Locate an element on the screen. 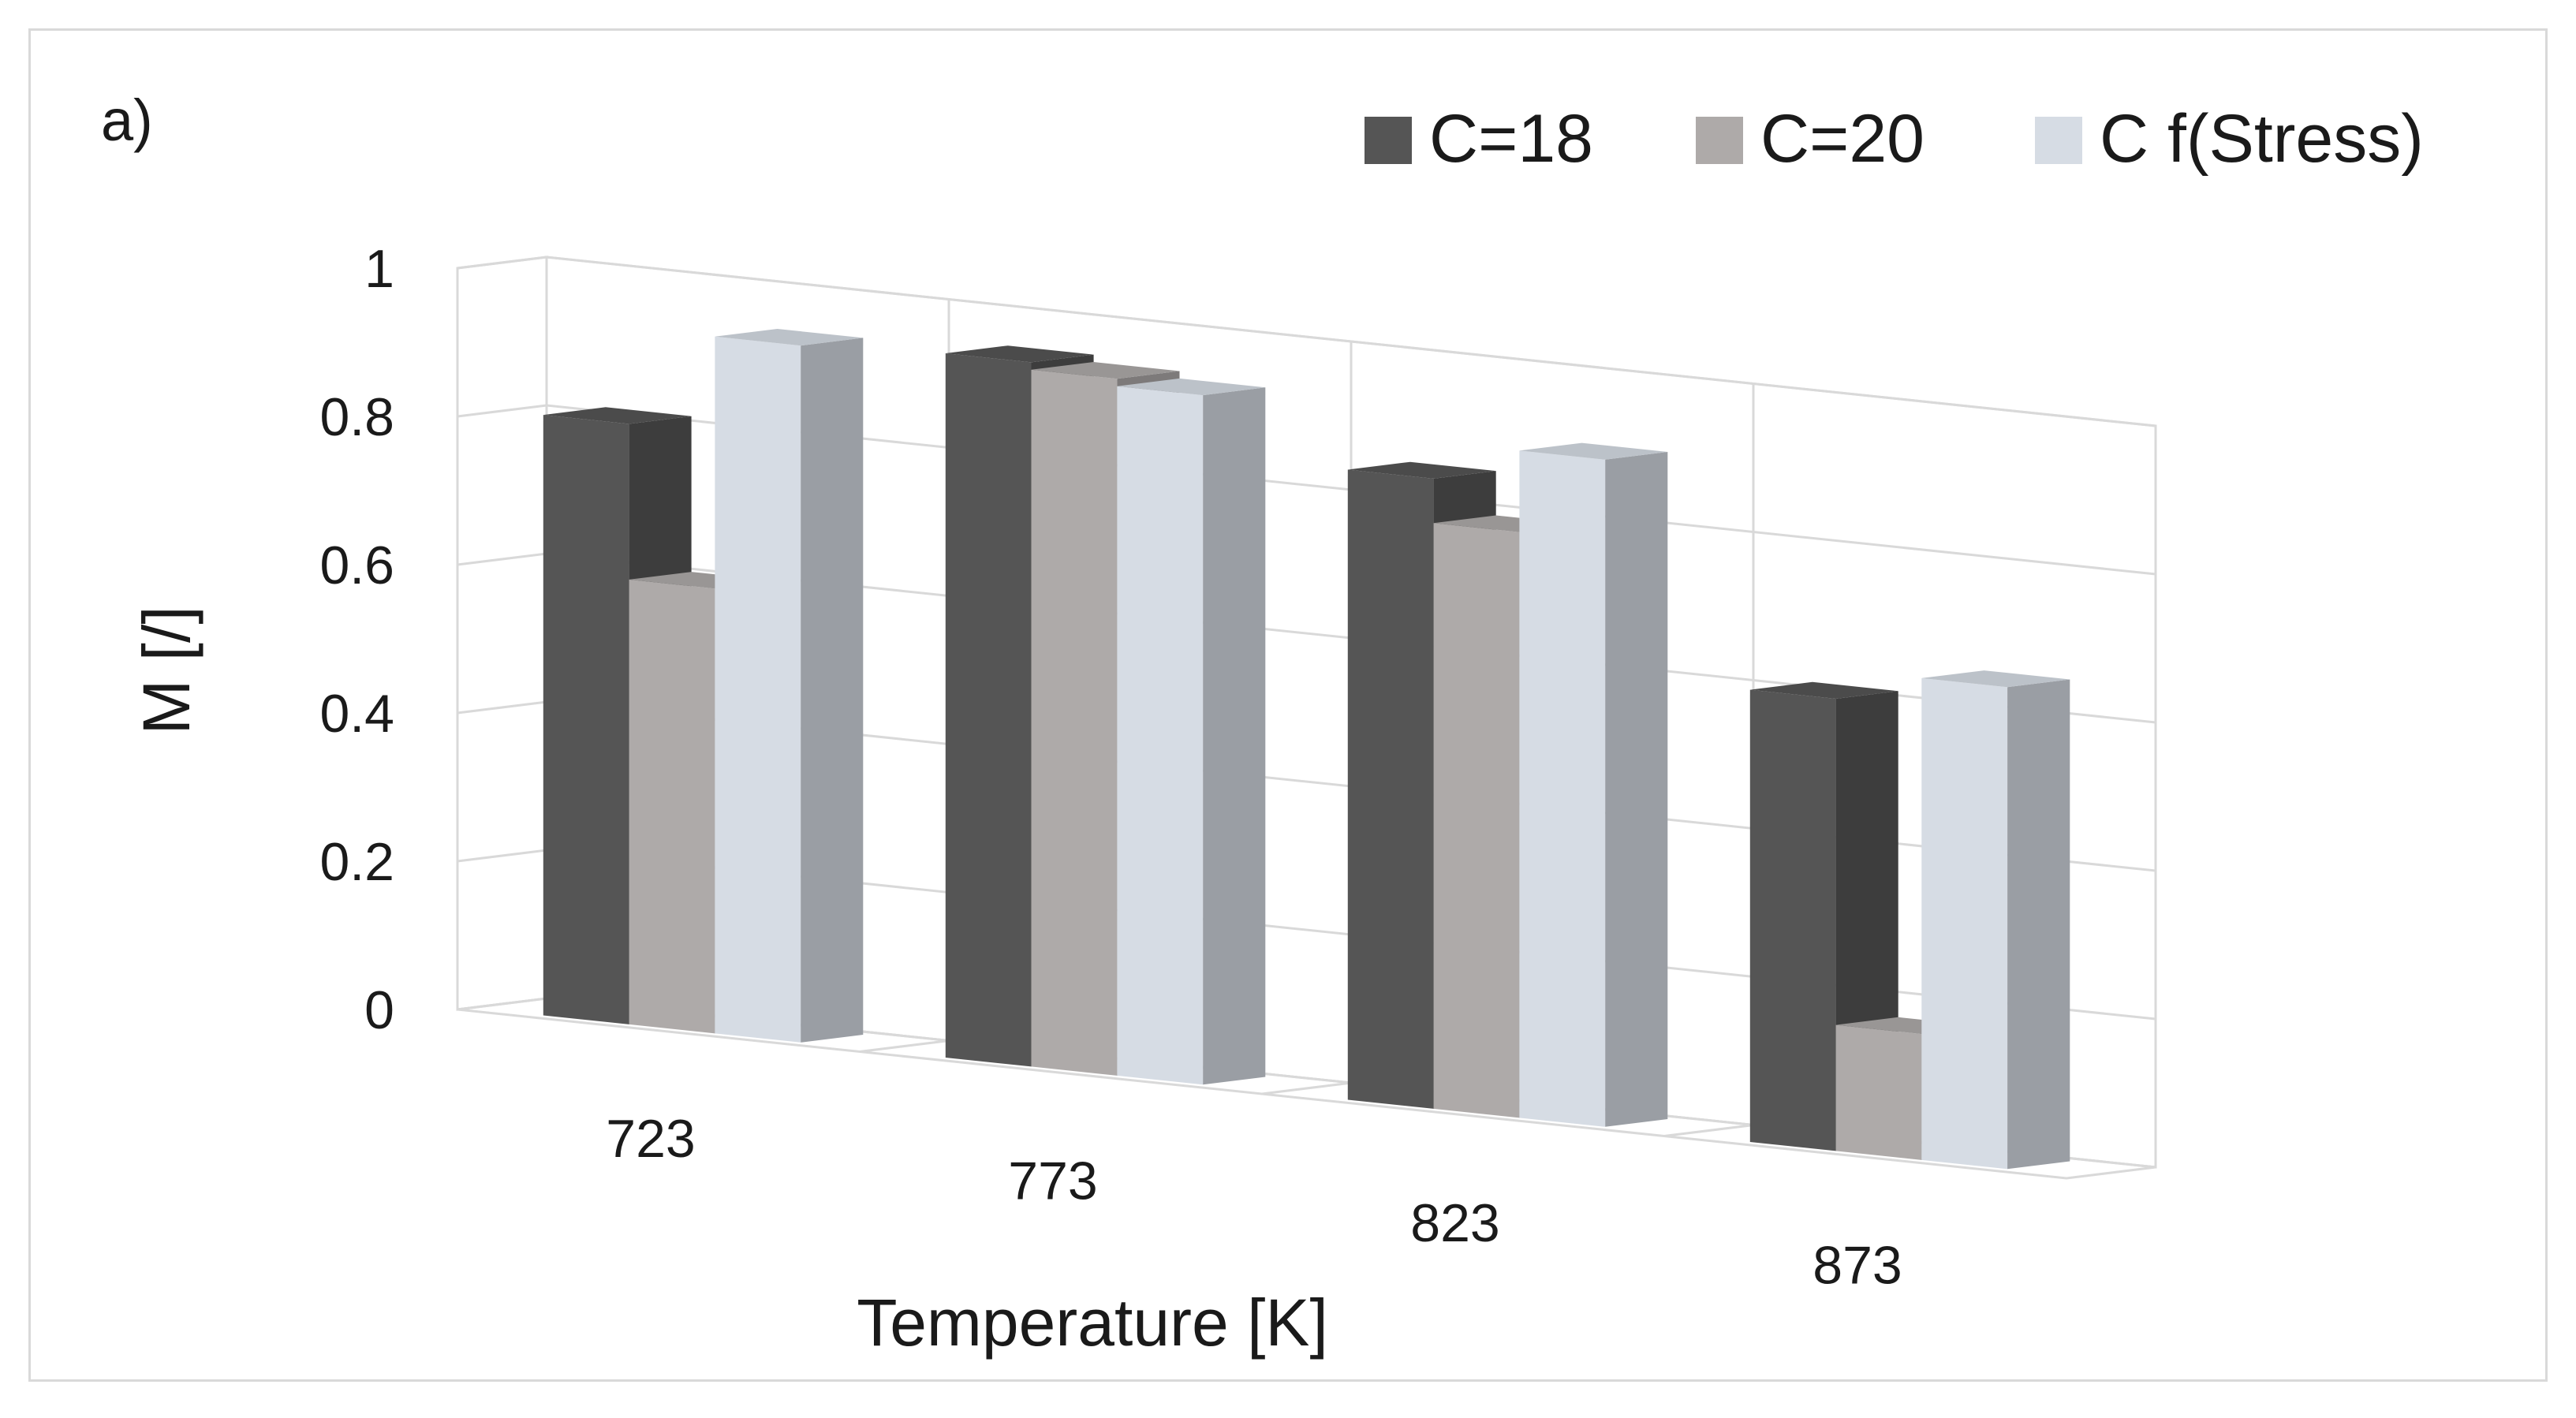 The height and width of the screenshot is (1418, 2576). y-tick-labels: 0 0.2 0.4 0.6 0.8 1 is located at coordinates (356, 639).